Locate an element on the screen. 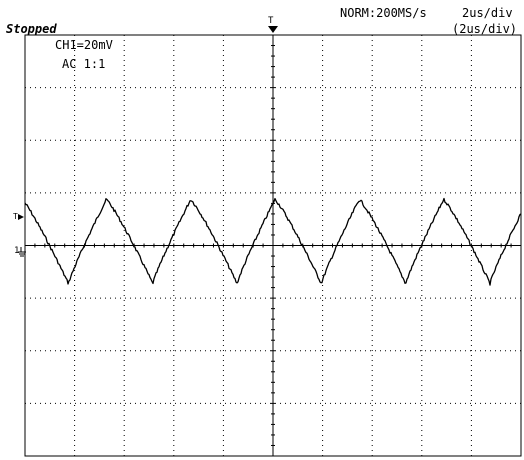  acquisition-status: Stopped is located at coordinates (31, 29).